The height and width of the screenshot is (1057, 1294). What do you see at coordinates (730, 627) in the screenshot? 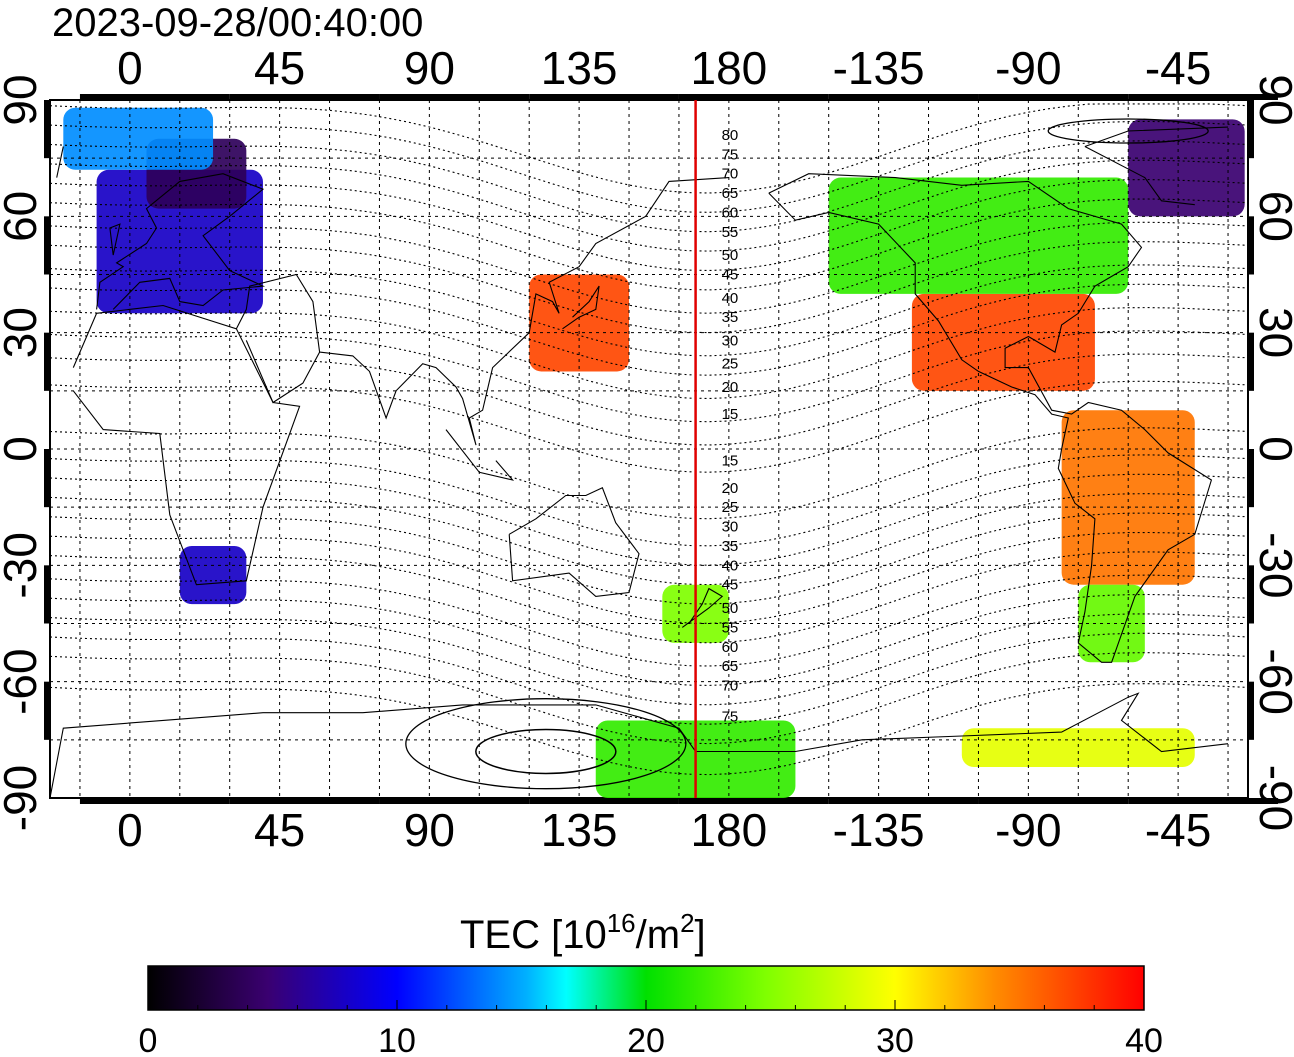
I see `contour-label: 55` at bounding box center [730, 627].